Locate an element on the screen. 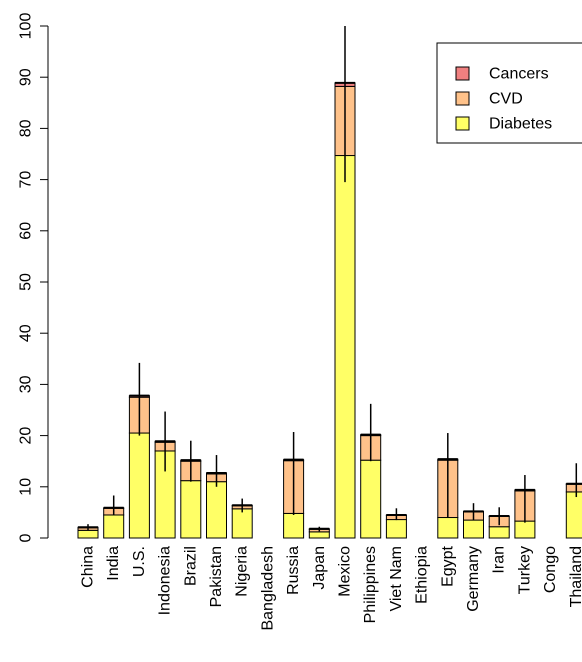  x-tick-label: Egypt is located at coordinates (447, 565).